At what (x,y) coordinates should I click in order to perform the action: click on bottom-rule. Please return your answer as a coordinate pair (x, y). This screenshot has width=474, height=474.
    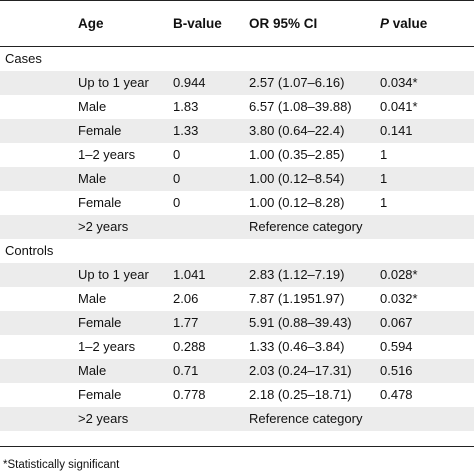
    Looking at the image, I should click on (237, 446).